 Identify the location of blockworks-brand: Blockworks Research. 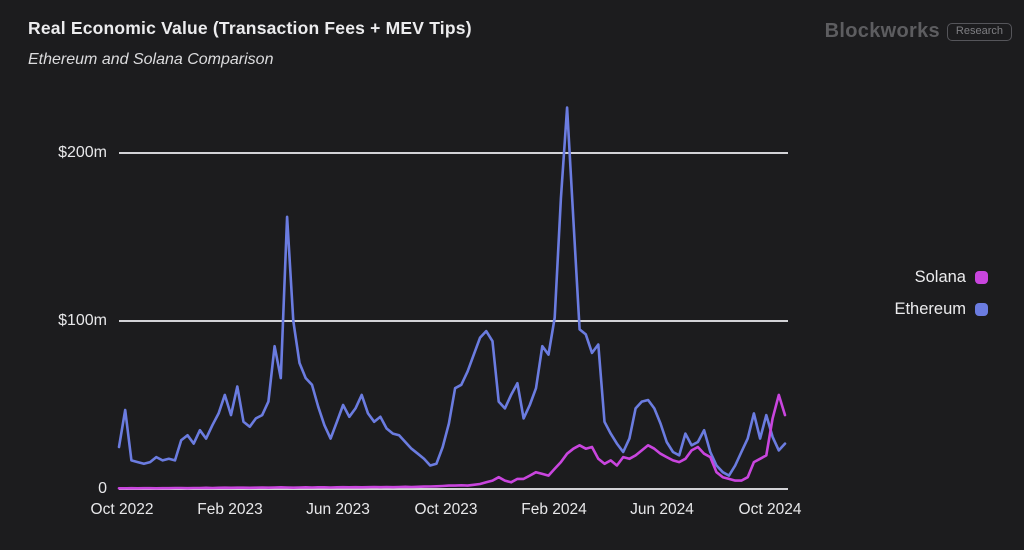
(918, 31).